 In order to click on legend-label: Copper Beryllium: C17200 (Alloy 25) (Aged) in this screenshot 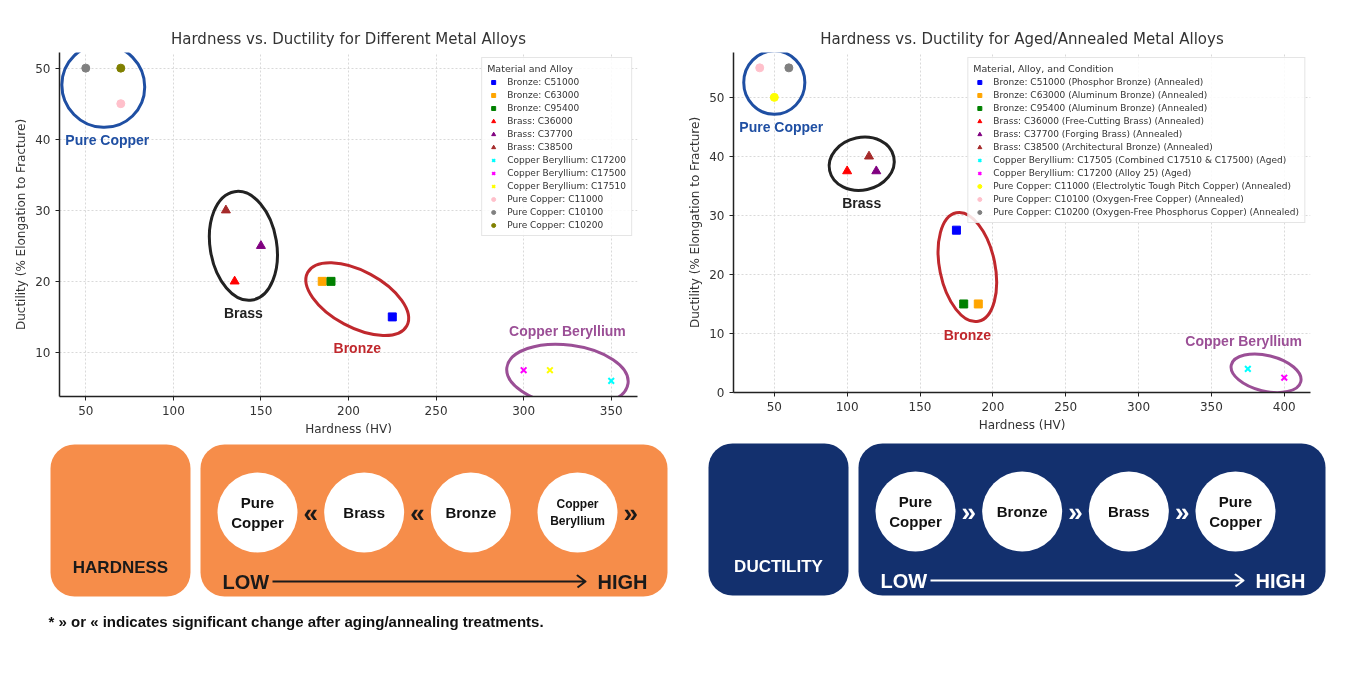, I will do `click(1092, 173)`.